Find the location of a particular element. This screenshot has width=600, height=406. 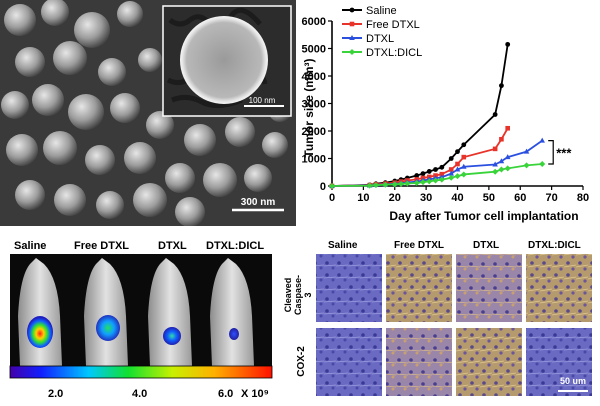

ihc-col-free-dtxl: Free DTXL is located at coordinates (419, 245).